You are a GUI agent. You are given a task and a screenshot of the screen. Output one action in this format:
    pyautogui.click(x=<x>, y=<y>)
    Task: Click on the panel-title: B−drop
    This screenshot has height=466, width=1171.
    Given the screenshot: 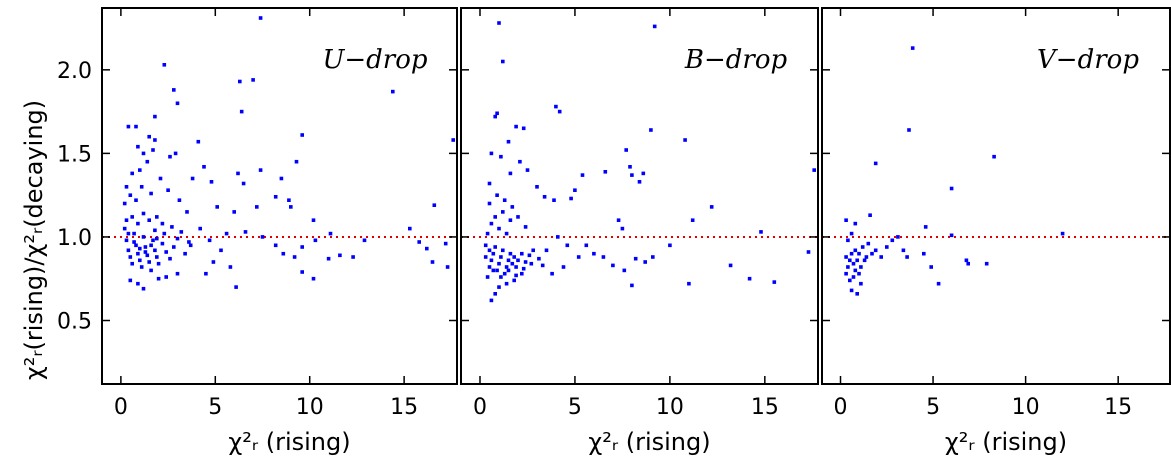 What is the action you would take?
    pyautogui.click(x=736, y=60)
    